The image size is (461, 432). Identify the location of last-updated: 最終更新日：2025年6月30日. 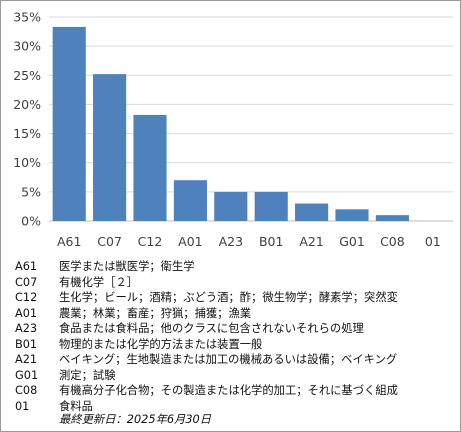
(135, 419).